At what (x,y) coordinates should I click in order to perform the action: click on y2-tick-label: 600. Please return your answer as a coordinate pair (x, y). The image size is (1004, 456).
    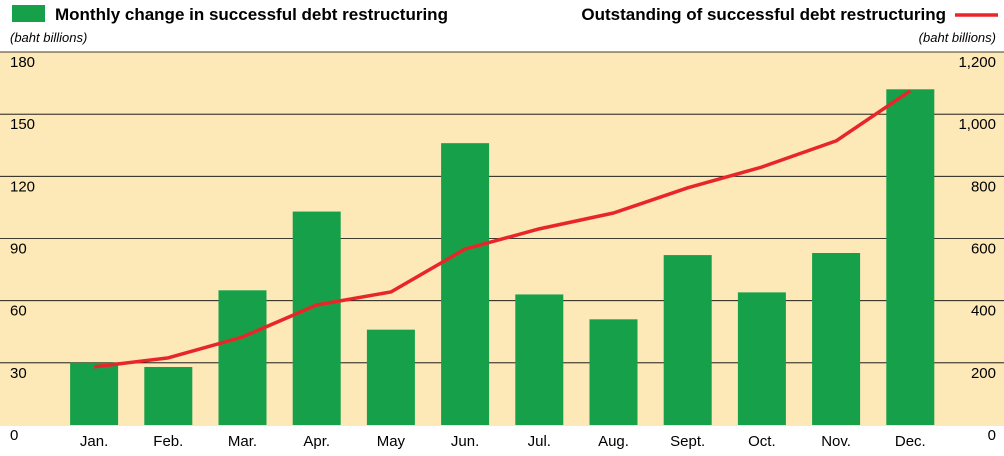
    Looking at the image, I should click on (983, 249).